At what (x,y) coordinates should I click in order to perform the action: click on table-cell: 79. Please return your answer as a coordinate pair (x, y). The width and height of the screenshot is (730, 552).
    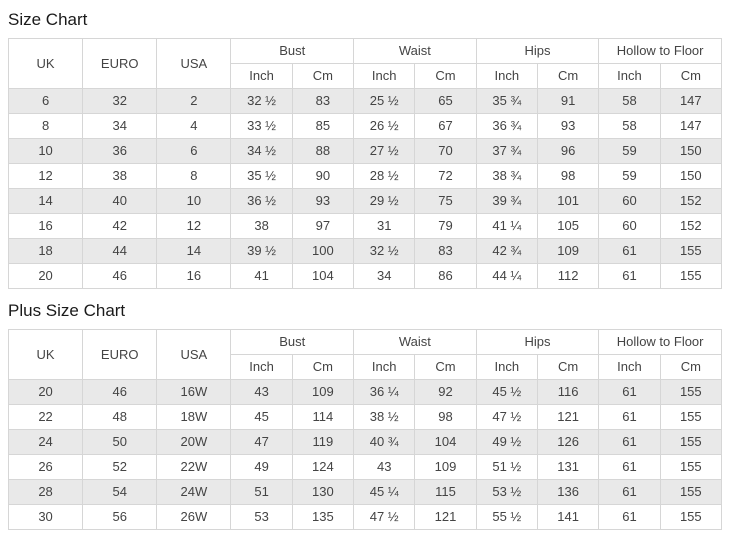
    Looking at the image, I should click on (445, 226).